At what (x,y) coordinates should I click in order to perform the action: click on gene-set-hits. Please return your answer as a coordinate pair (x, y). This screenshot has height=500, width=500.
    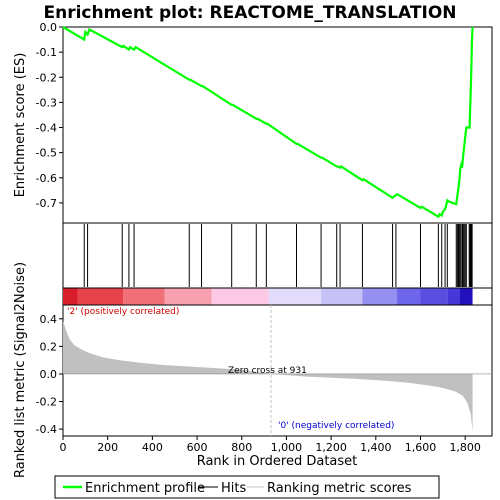
    Looking at the image, I should click on (278, 255).